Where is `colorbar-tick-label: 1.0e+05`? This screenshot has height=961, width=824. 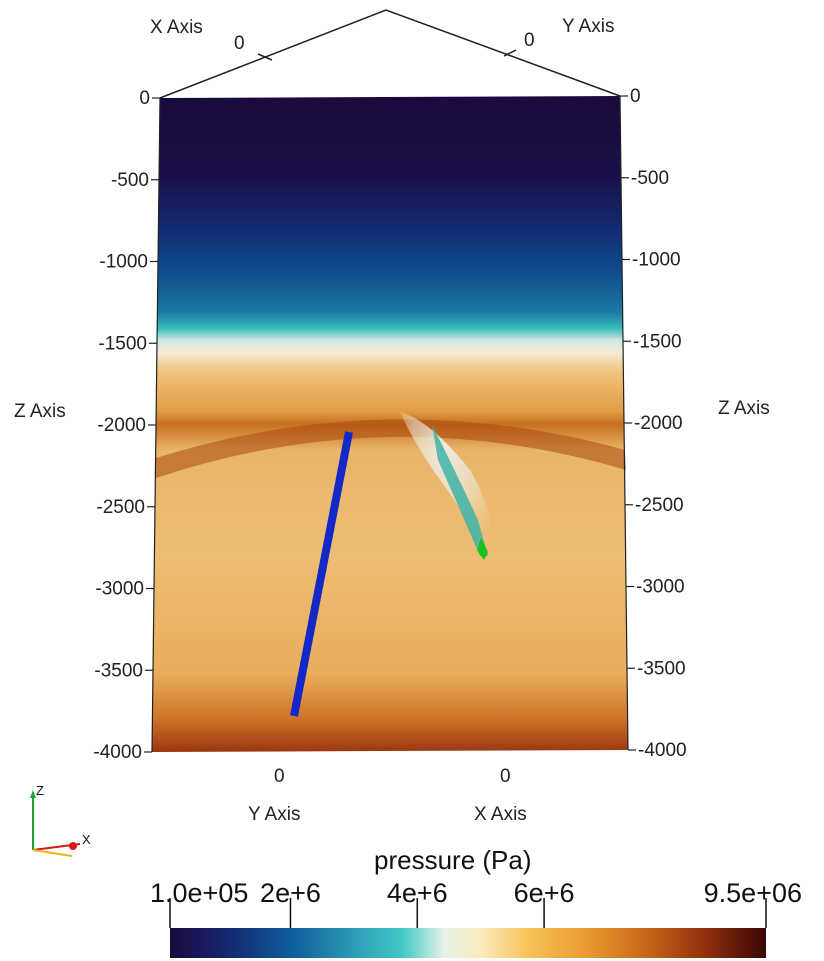 colorbar-tick-label: 1.0e+05 is located at coordinates (199, 893).